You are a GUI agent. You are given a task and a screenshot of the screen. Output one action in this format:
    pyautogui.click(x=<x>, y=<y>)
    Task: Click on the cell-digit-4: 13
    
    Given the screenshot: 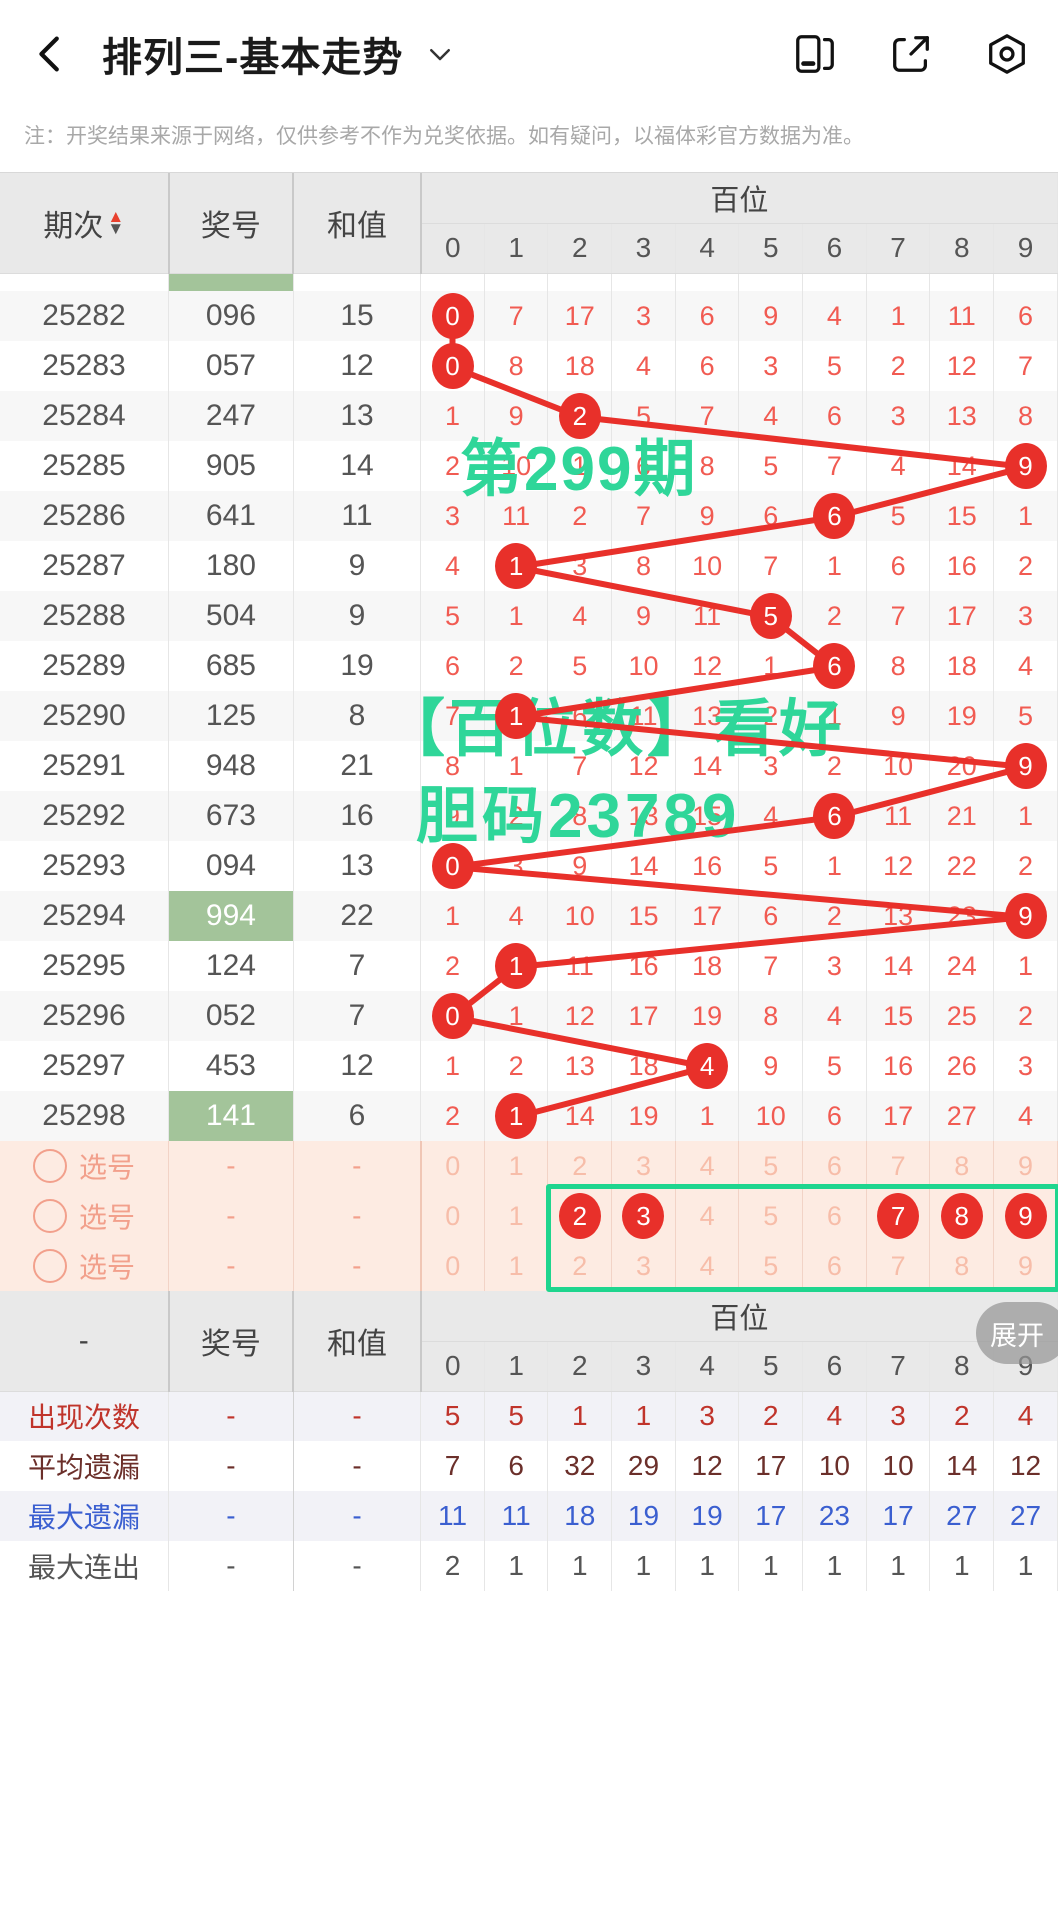 What is the action you would take?
    pyautogui.click(x=707, y=716)
    